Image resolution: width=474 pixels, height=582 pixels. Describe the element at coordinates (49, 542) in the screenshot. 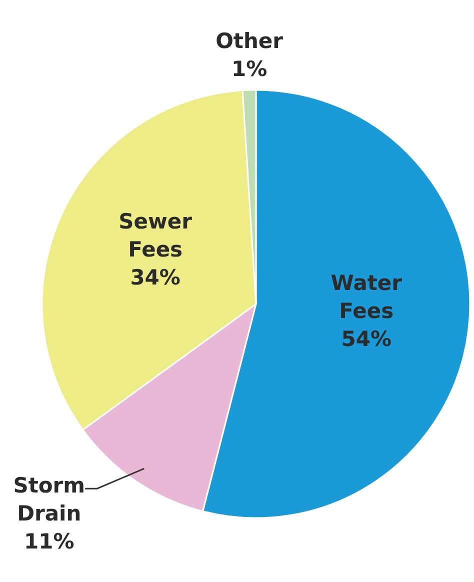

I see `data-label: 11%` at that location.